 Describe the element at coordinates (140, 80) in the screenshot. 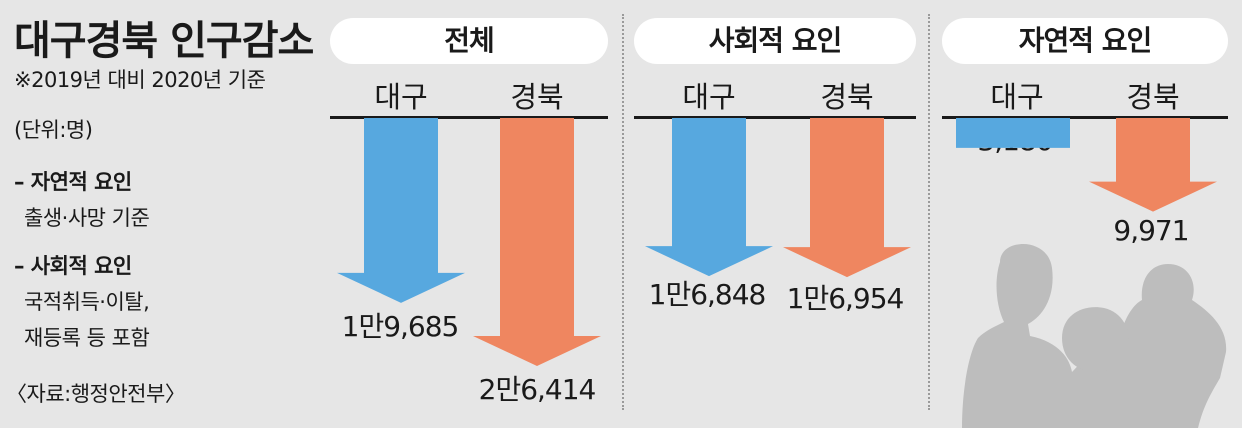

I see `basis-note: ※2019년 대비 2020년 기준` at that location.